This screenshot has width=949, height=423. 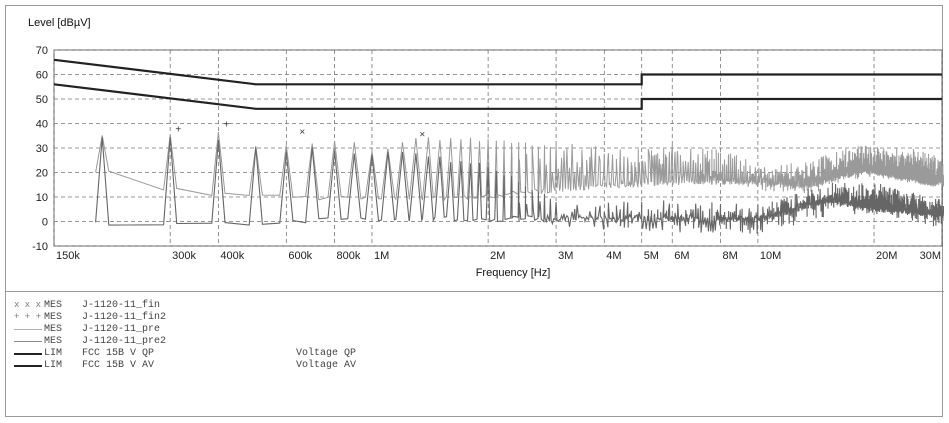 What do you see at coordinates (519, 167) in the screenshot?
I see `series-line` at bounding box center [519, 167].